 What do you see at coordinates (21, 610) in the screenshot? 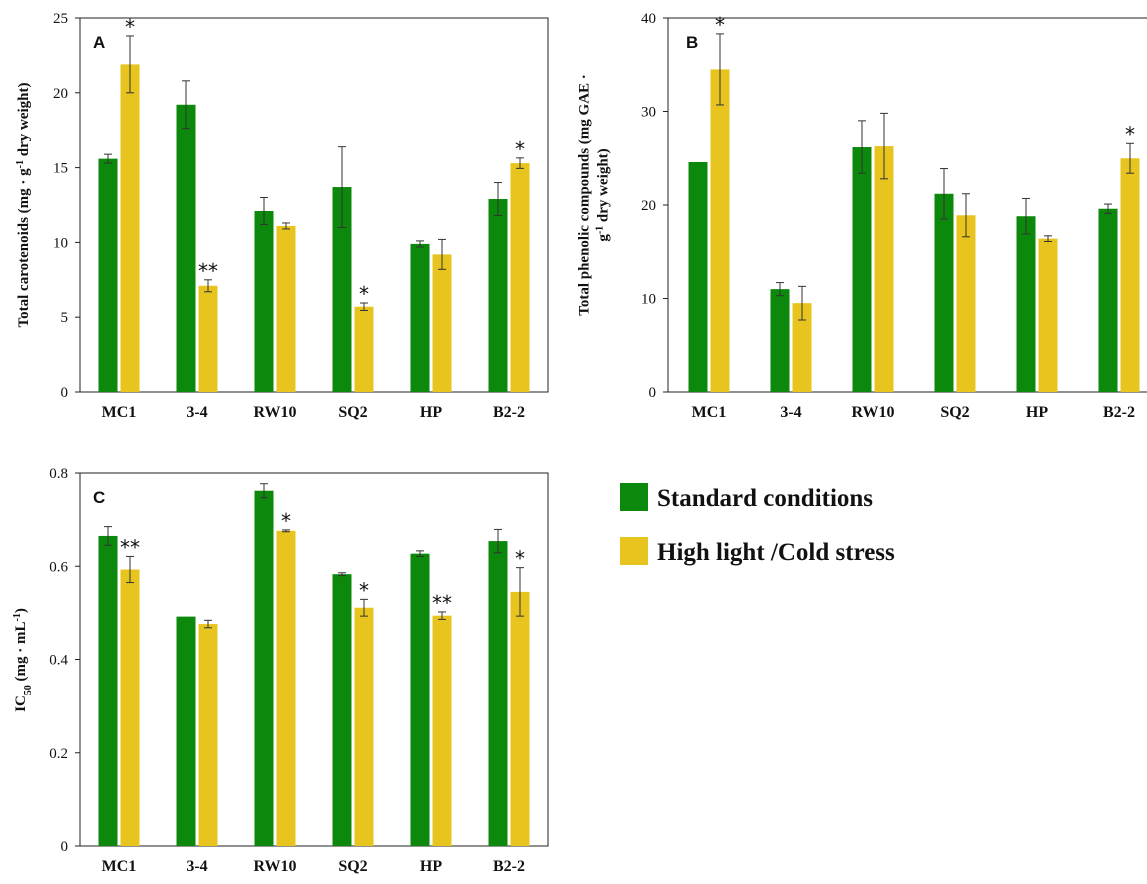
I see `label-part: )` at bounding box center [21, 610].